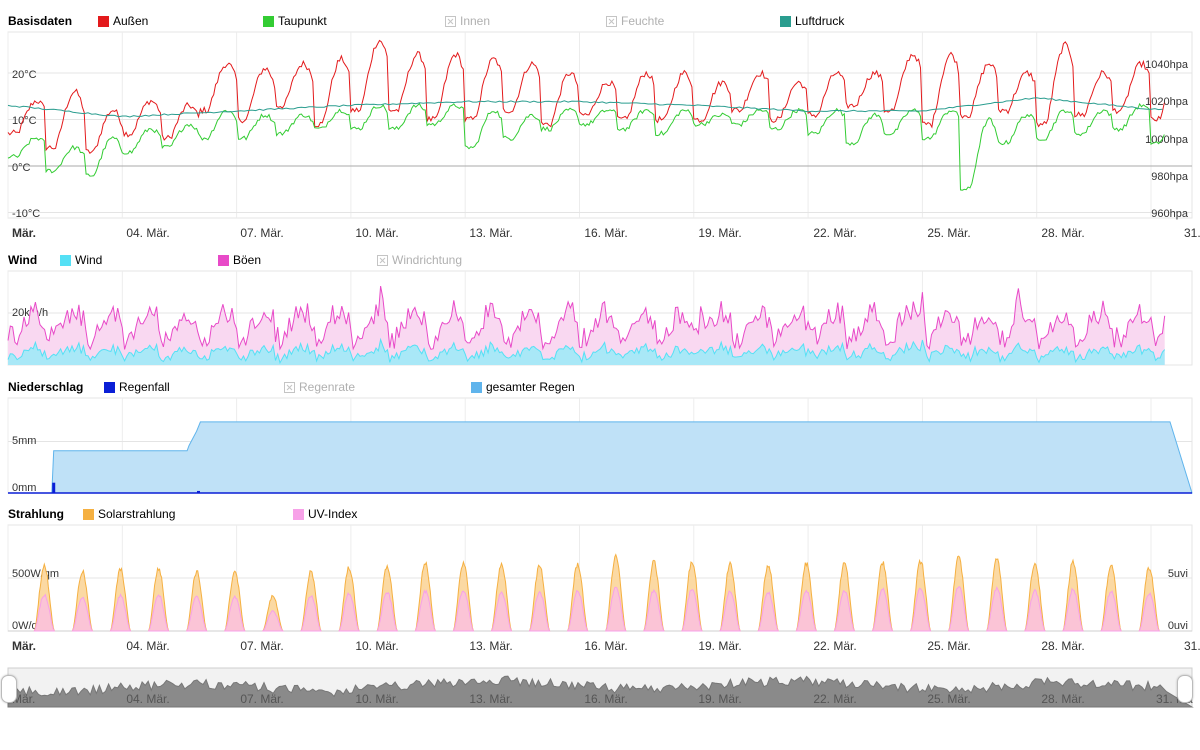 This screenshot has width=1200, height=750. I want to click on legend-item-b-en: Böen, so click(239, 260).